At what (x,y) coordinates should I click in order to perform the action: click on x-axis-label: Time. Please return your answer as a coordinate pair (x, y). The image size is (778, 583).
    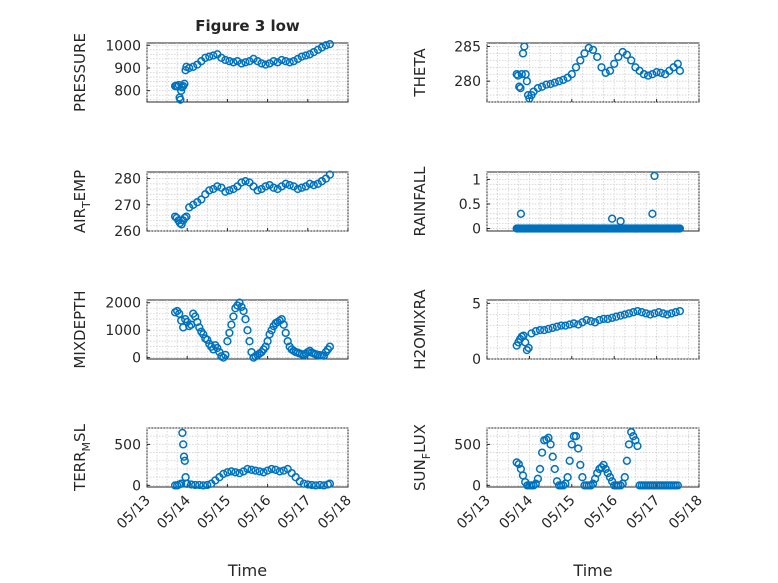
    Looking at the image, I should click on (247, 570).